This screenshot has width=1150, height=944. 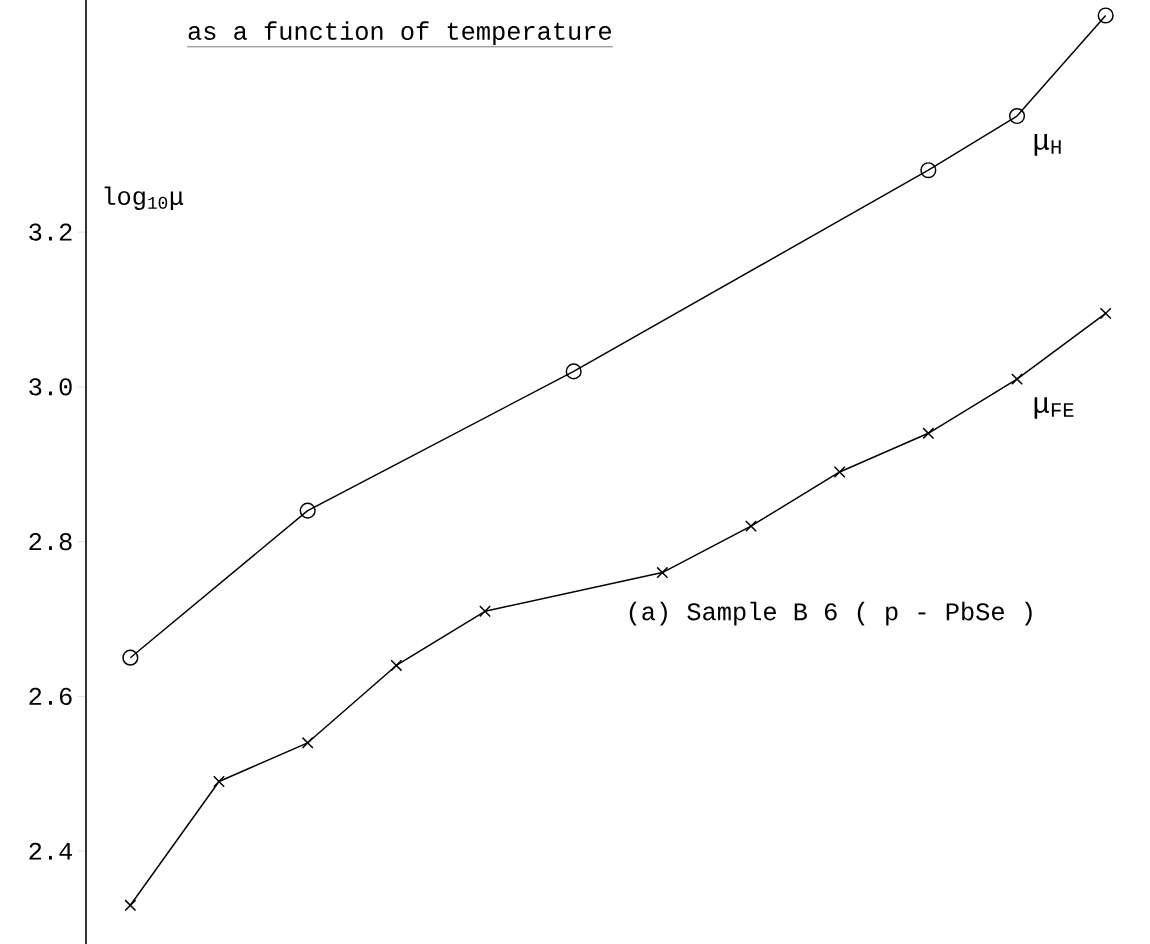 I want to click on annotation: (a) Sample B 6 ( p - PbSe ), so click(x=830, y=613).